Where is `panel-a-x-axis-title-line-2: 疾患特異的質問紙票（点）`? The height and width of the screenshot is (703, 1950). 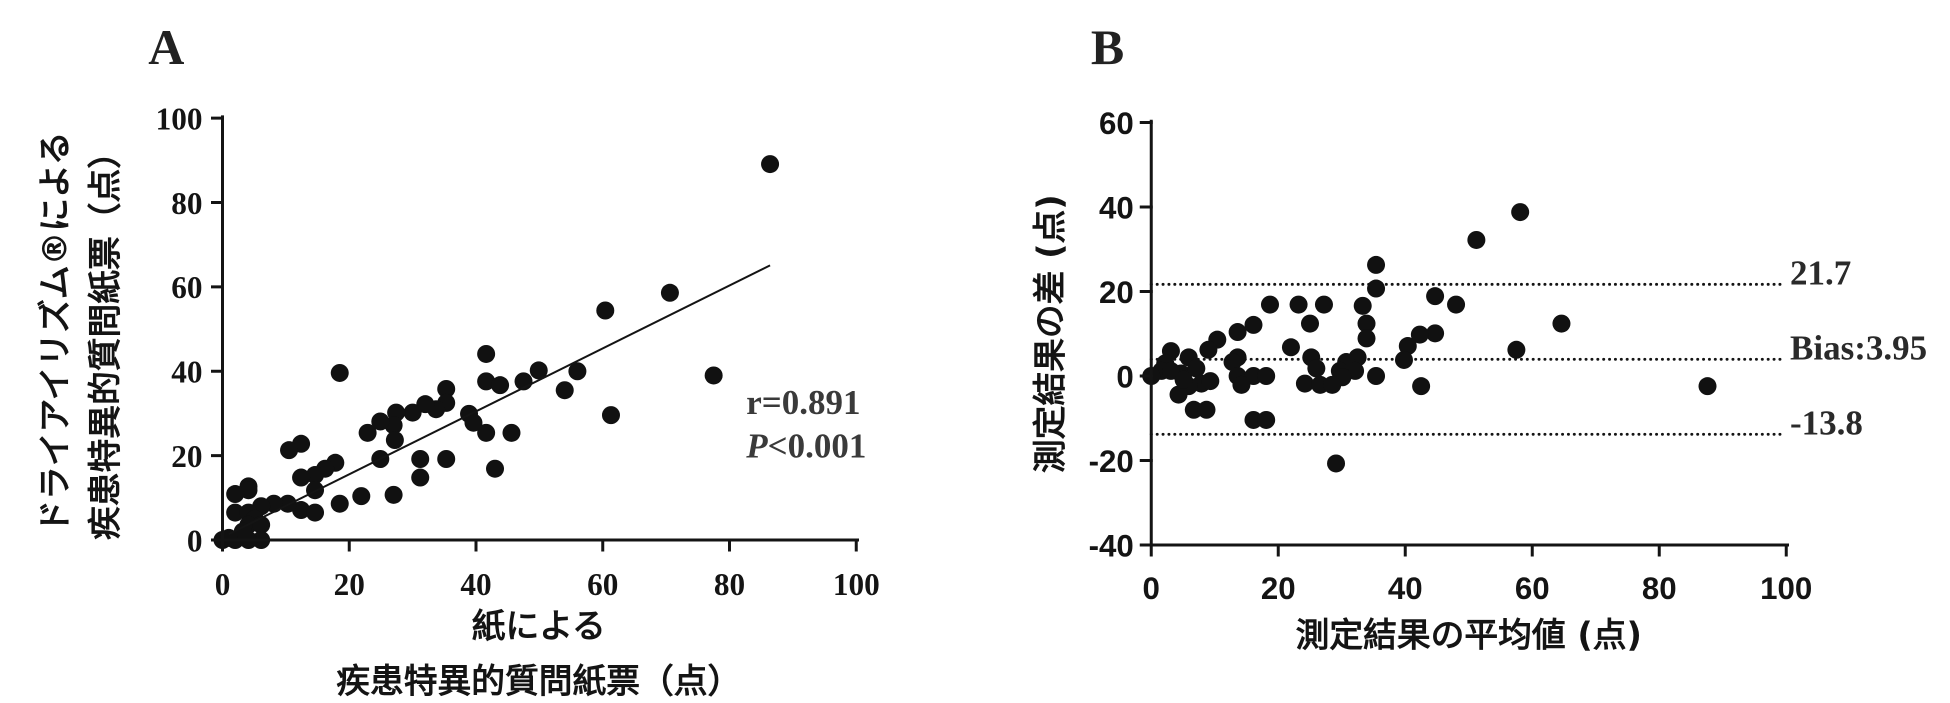 panel-a-x-axis-title-line-2: 疾患特異的質問紙票（点） is located at coordinates (538, 681).